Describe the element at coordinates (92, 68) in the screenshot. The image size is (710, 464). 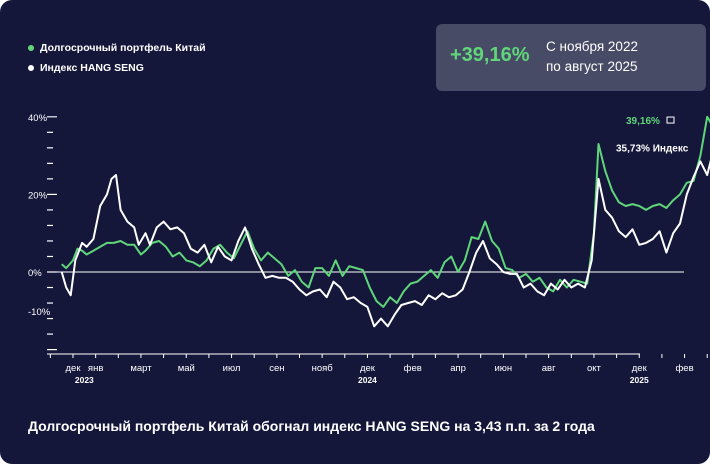
I see `legend-label-index: Индекс HANG SENG` at that location.